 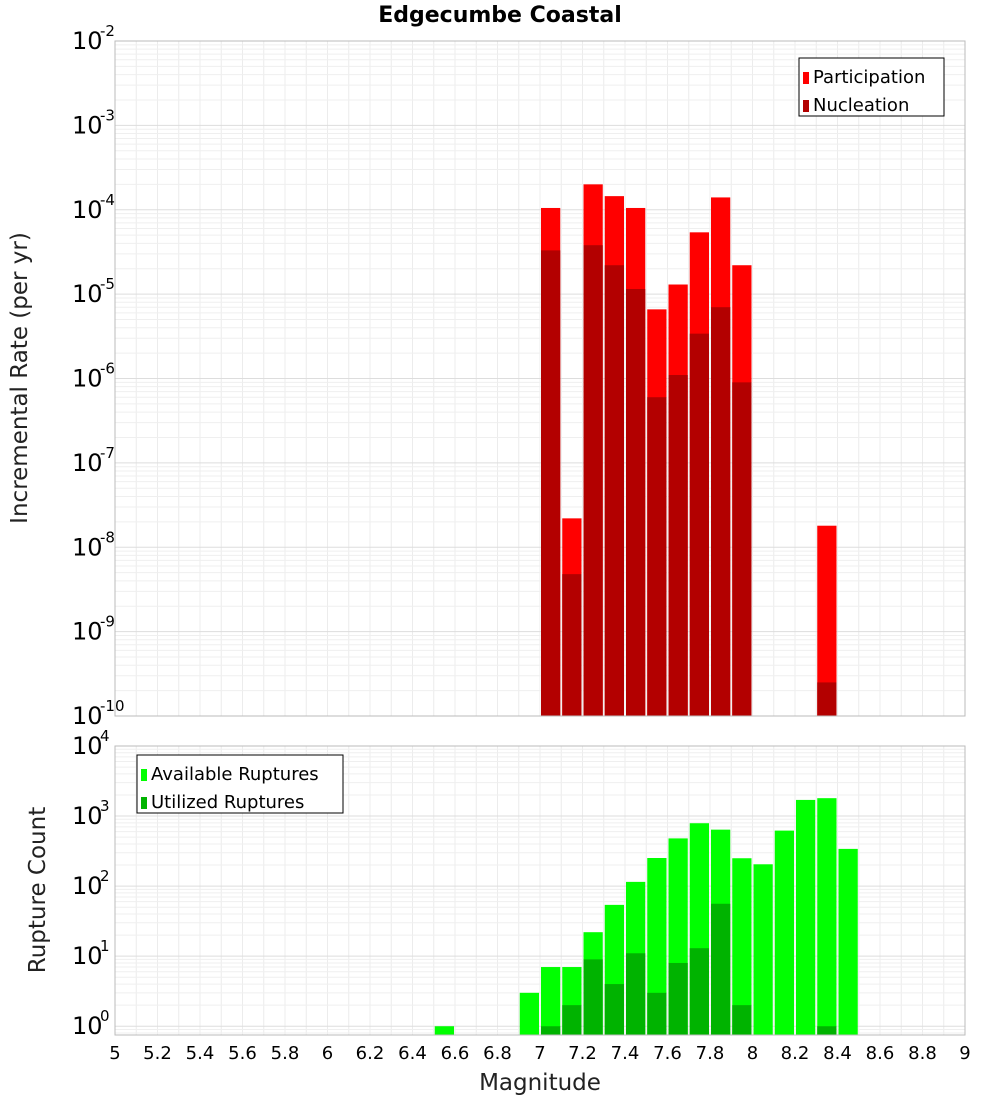 I want to click on bottom-y-tick-exponent: 3, so click(x=105, y=806).